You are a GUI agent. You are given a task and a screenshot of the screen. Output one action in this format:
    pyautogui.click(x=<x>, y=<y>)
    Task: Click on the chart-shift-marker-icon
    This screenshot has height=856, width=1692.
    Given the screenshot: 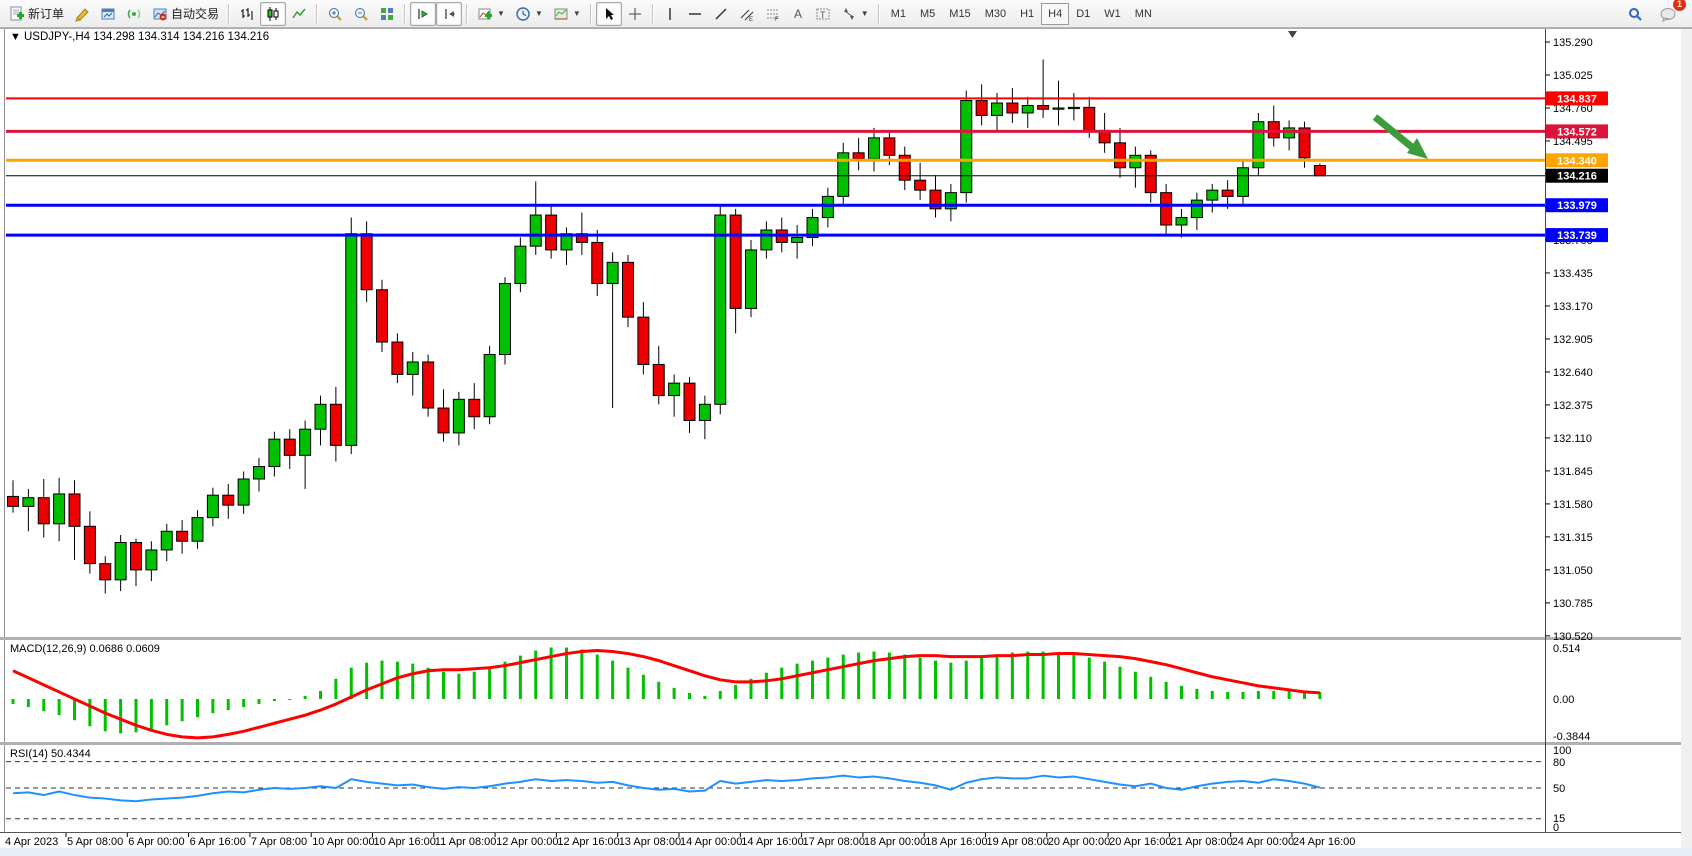 What is the action you would take?
    pyautogui.click(x=1292, y=34)
    